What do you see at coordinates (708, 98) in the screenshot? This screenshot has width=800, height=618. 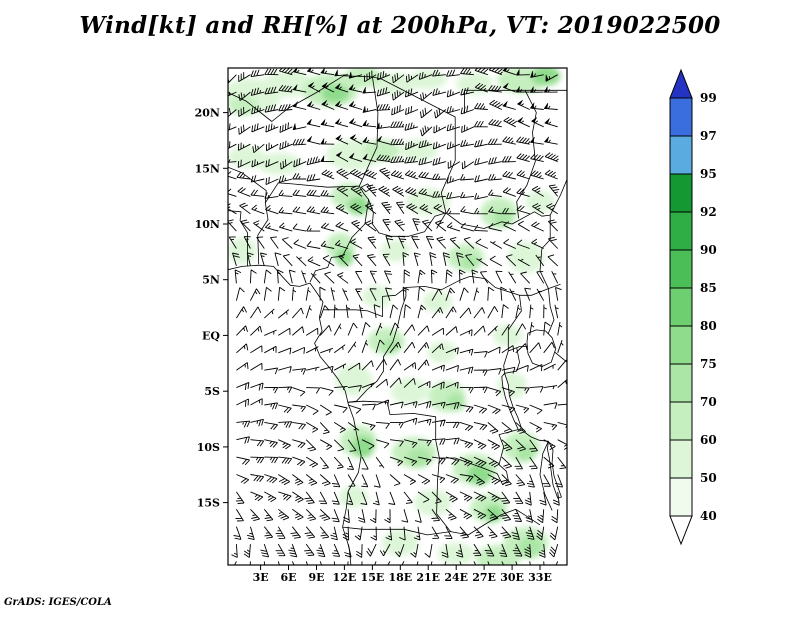 I see `colorbar-label: 99` at bounding box center [708, 98].